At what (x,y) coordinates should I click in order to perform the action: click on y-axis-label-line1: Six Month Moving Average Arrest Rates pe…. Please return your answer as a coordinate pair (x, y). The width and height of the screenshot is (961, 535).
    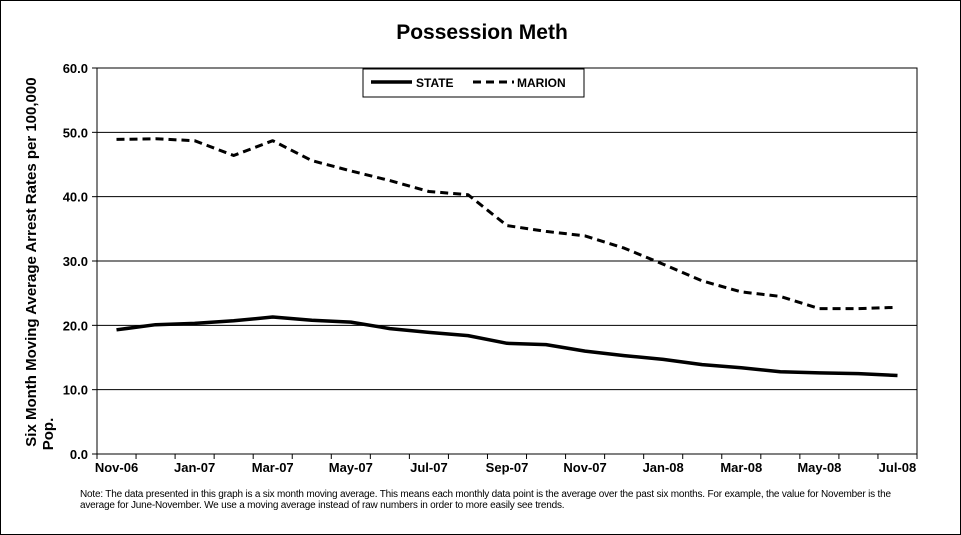
    Looking at the image, I should click on (31, 261).